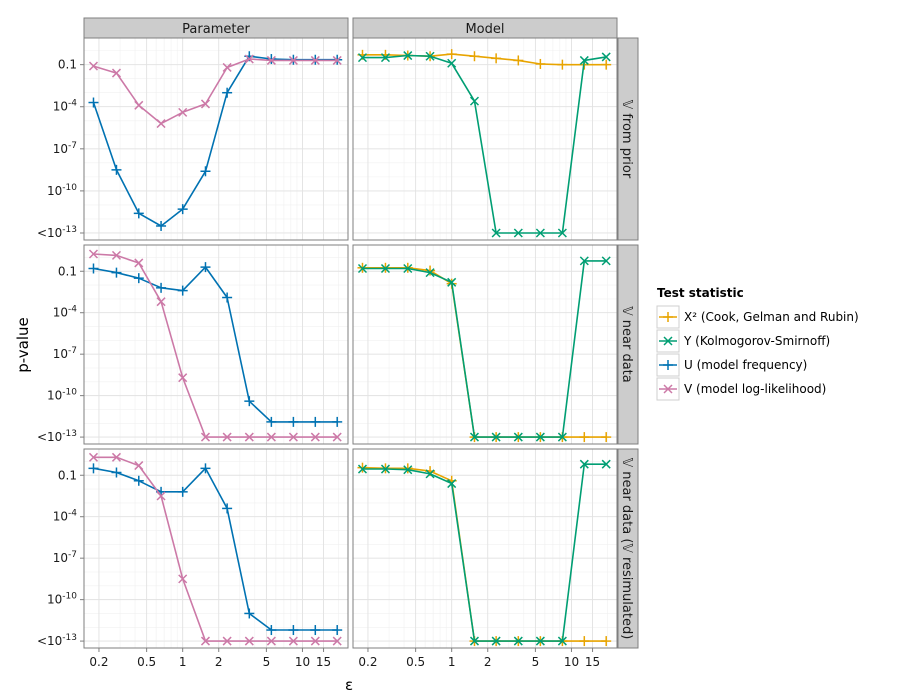  I want to click on legend-entry-X2: X² (Cook, Gelman and Rubin), so click(757, 317).